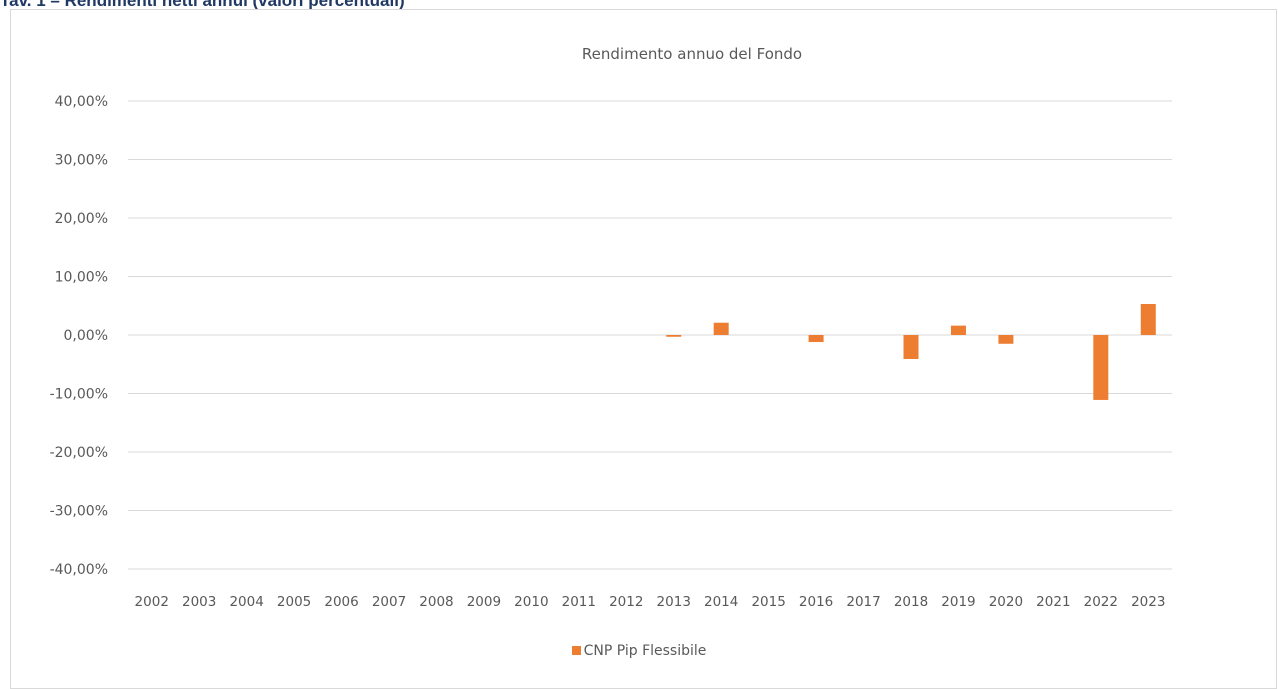 The height and width of the screenshot is (689, 1278). Describe the element at coordinates (79, 453) in the screenshot. I see `y-tick-label: -20,00%` at that location.